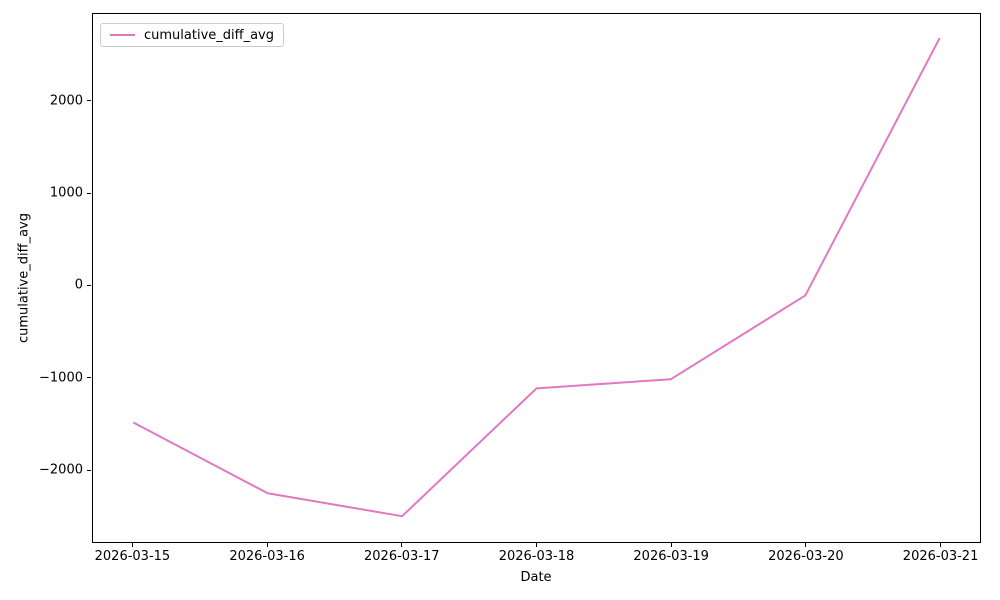 This screenshot has width=1000, height=600. Describe the element at coordinates (267, 556) in the screenshot. I see `x-tick-label: 2026-03-16` at that location.